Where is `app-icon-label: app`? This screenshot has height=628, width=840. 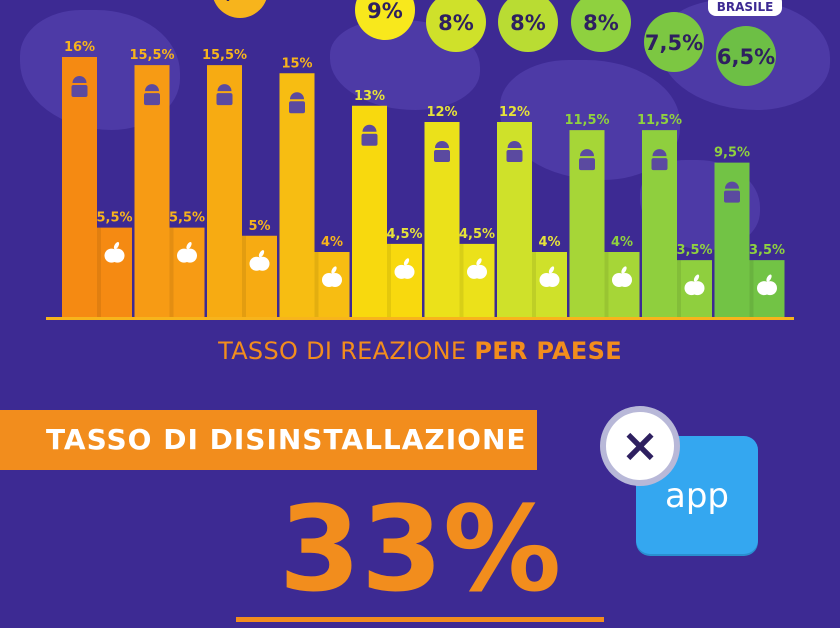 app-icon-label: app is located at coordinates (697, 496).